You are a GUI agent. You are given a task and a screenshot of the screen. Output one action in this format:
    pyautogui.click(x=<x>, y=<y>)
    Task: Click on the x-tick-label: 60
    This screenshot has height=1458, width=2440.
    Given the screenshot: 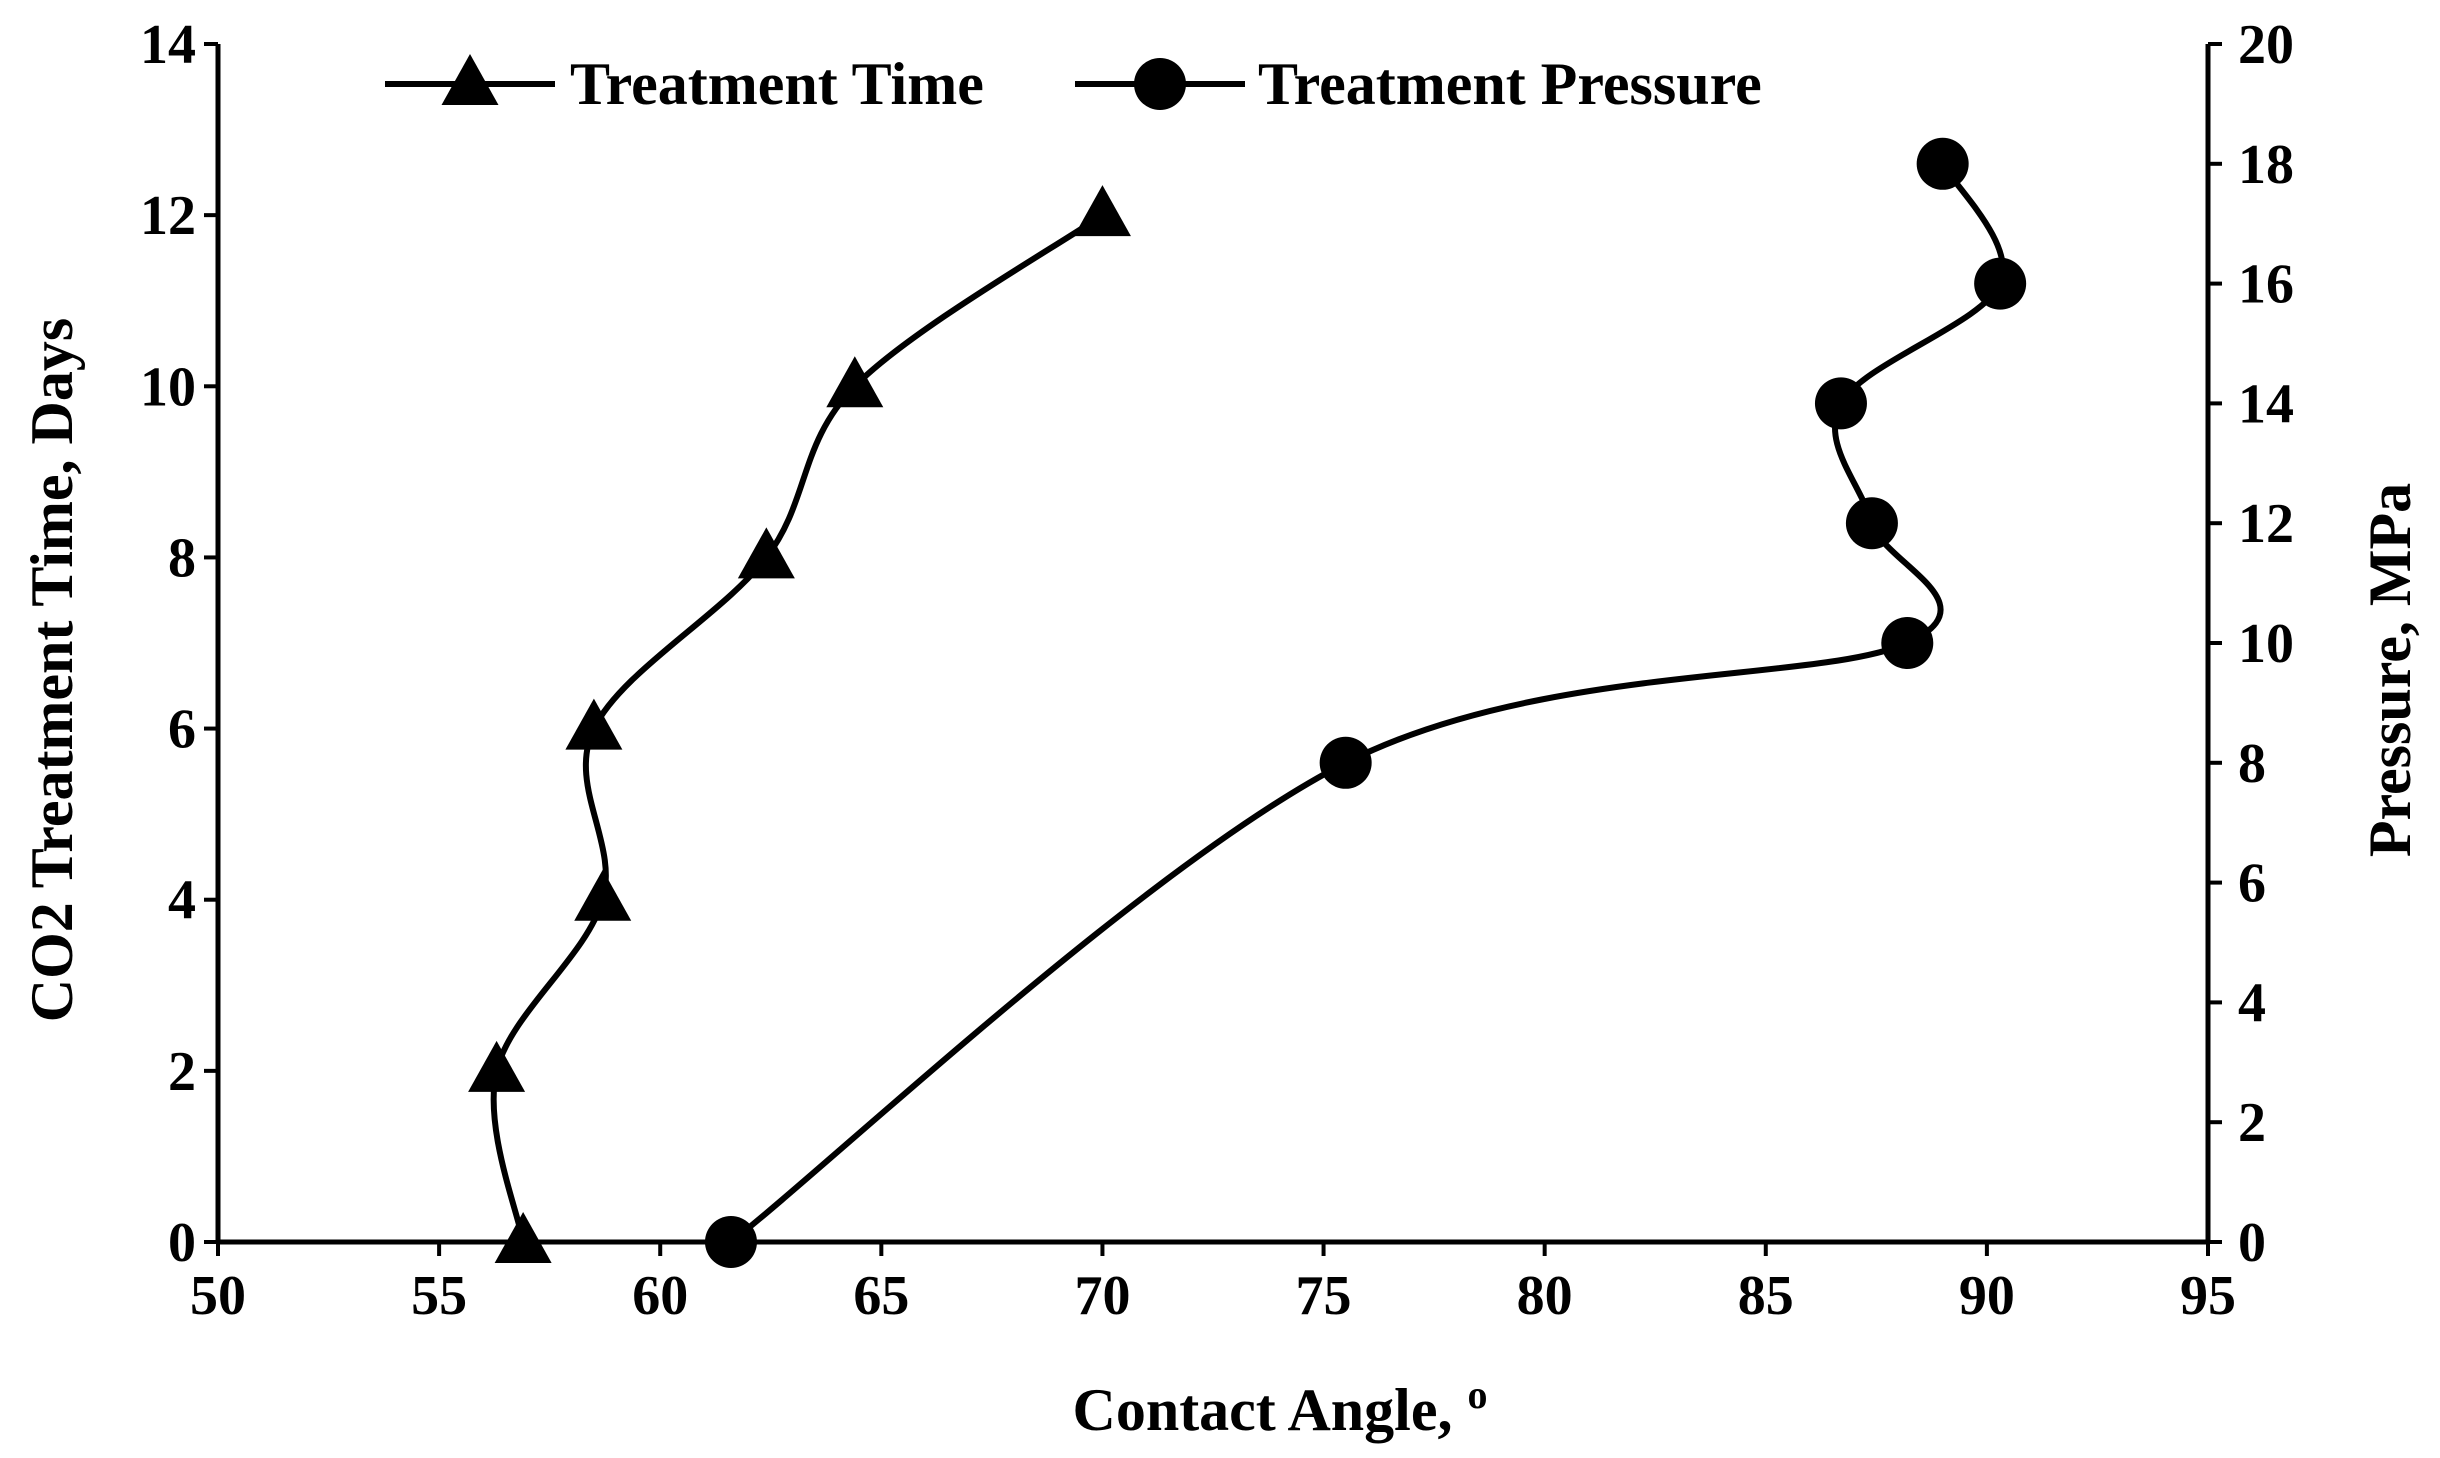 What is the action you would take?
    pyautogui.click(x=660, y=1296)
    